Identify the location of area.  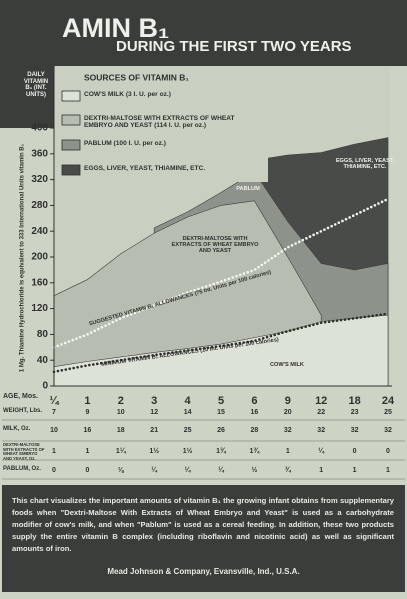
(221, 350).